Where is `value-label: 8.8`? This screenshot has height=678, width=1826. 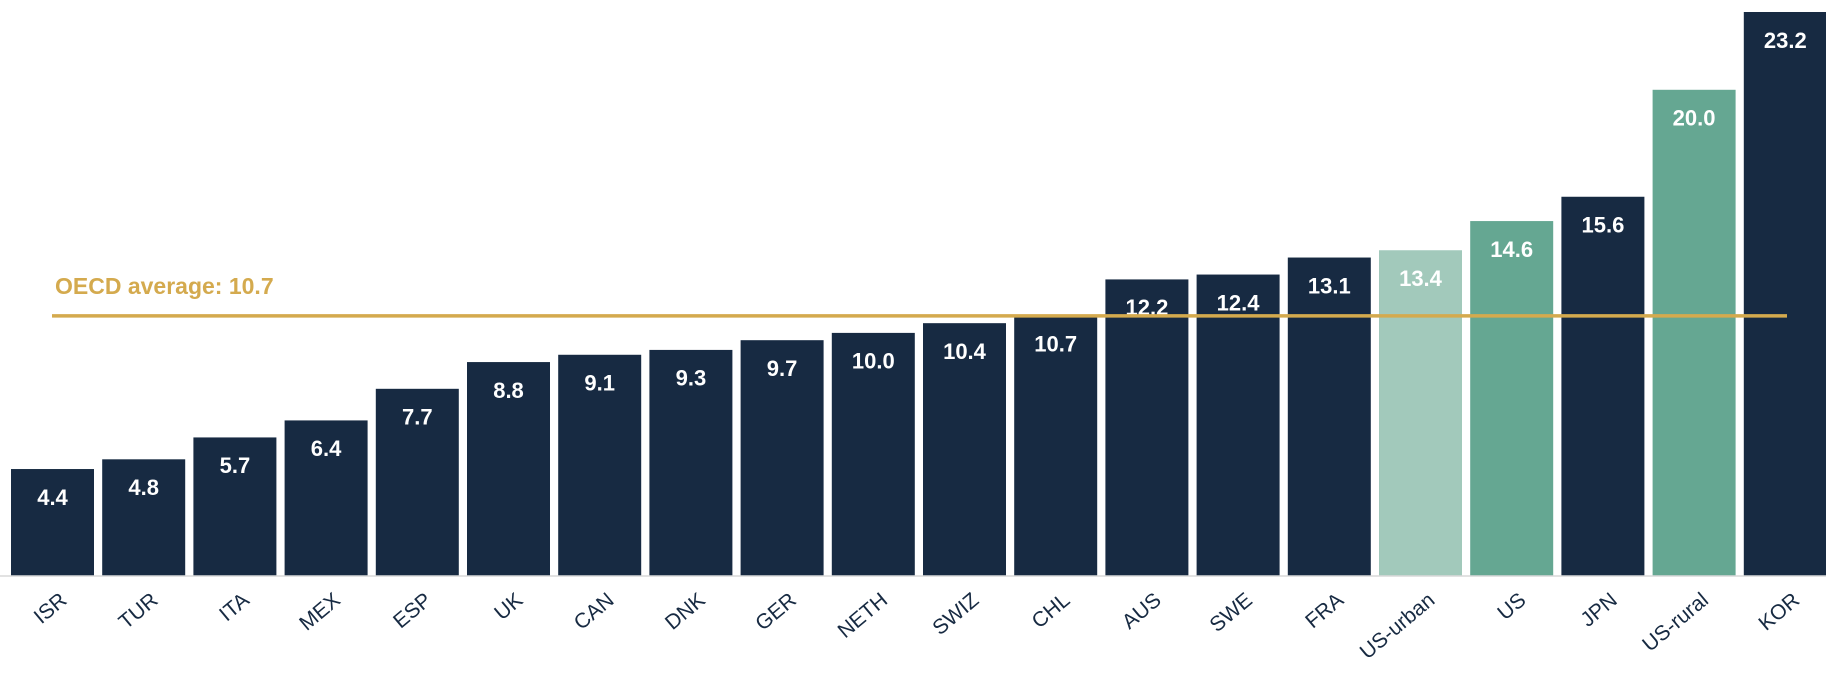
value-label: 8.8 is located at coordinates (508, 390).